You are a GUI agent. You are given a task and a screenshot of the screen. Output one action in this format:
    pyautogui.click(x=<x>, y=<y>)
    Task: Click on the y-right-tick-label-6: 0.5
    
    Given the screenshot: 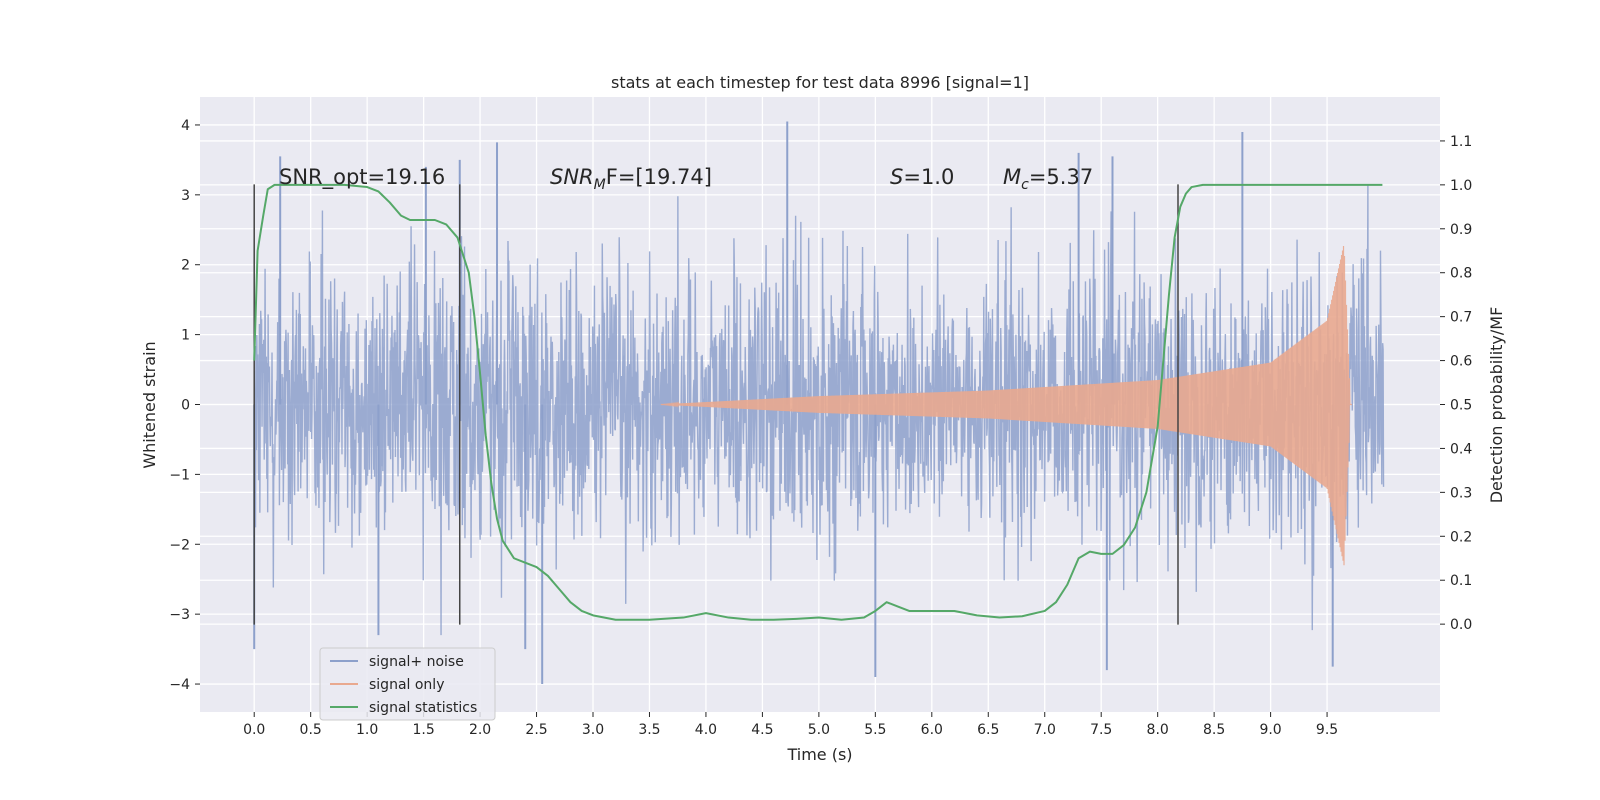 What is the action you would take?
    pyautogui.click(x=1461, y=406)
    